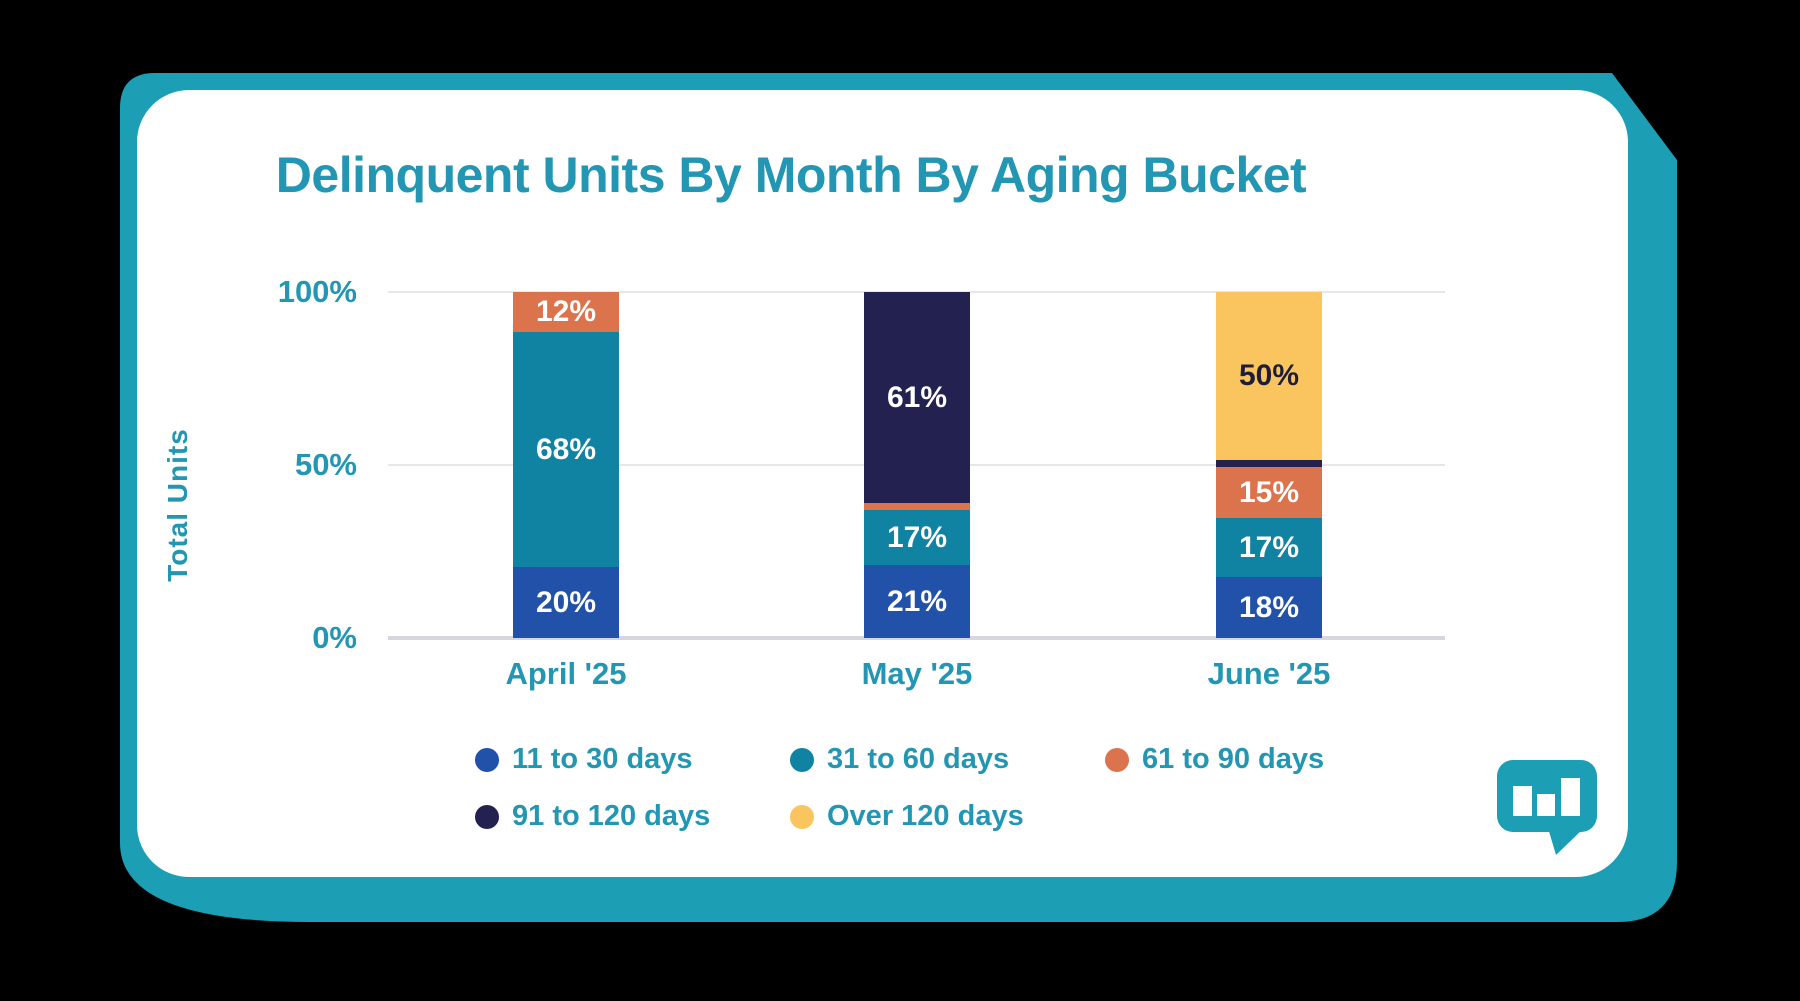 The height and width of the screenshot is (1001, 1800). I want to click on legend-item-31-60: 31 to 60 days, so click(947, 759).